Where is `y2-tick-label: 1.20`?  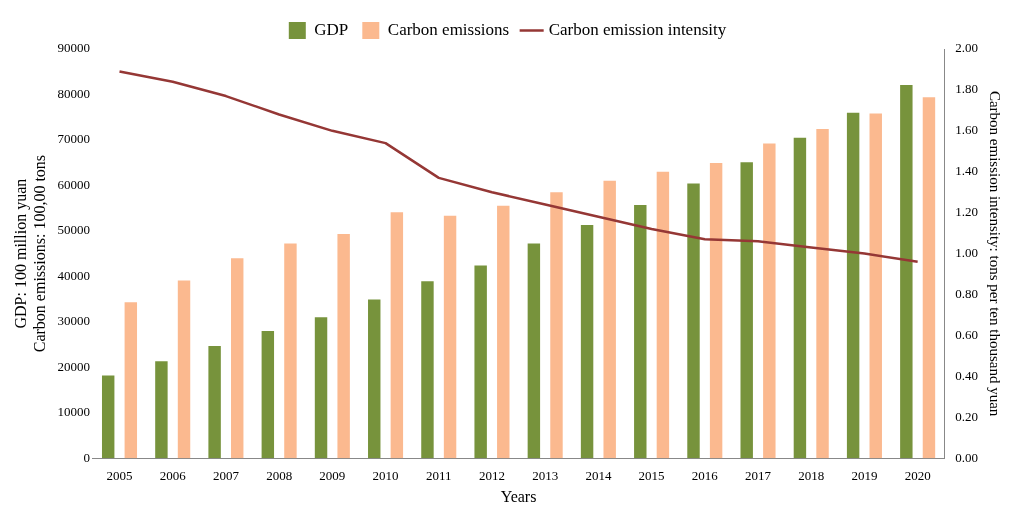 y2-tick-label: 1.20 is located at coordinates (966, 212).